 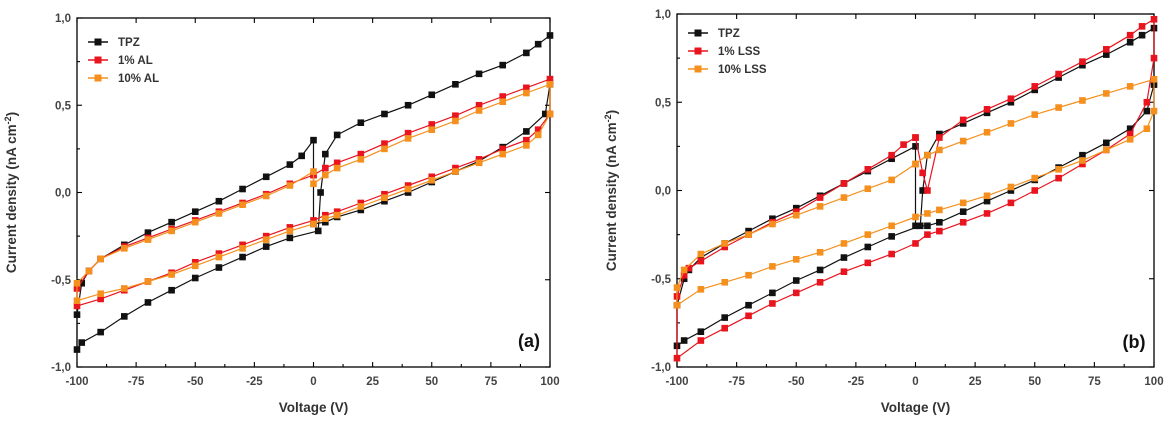 What do you see at coordinates (1153, 382) in the screenshot?
I see `x-tick-label: 100` at bounding box center [1153, 382].